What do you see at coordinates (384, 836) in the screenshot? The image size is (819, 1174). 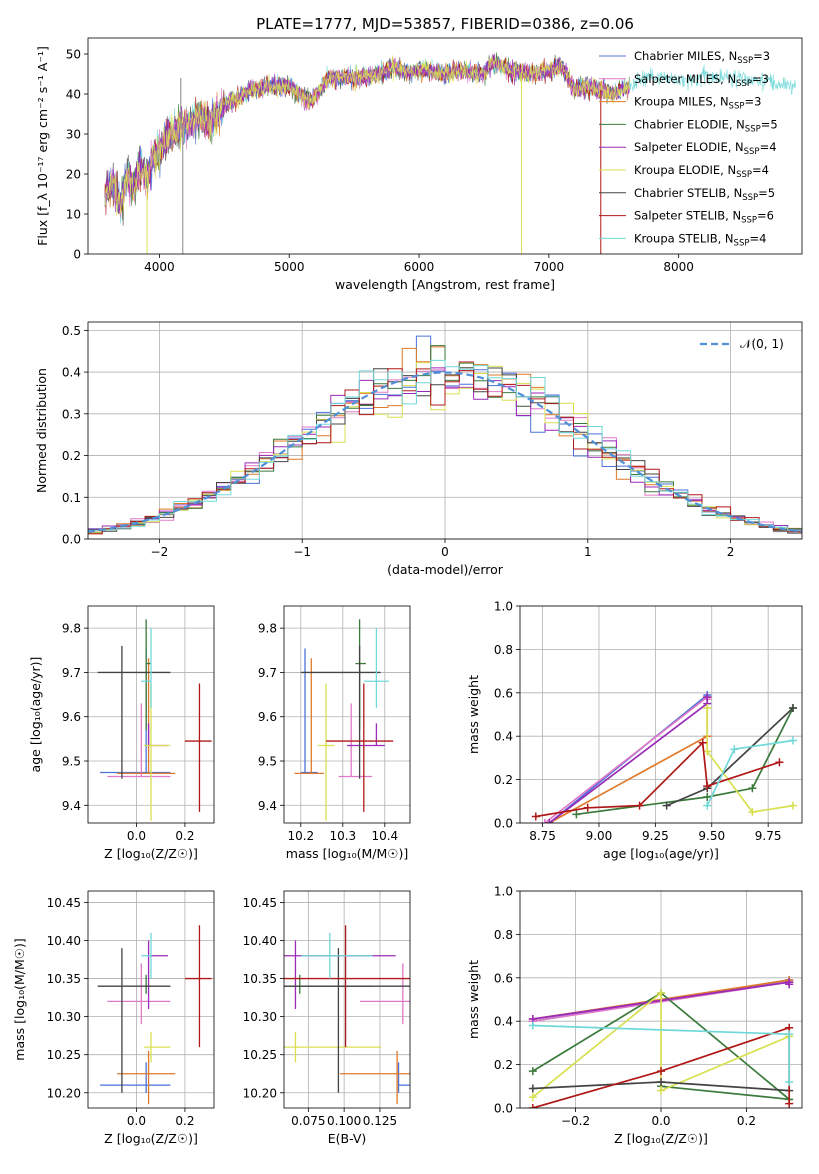 I see `x-tick-label: 10.4` at bounding box center [384, 836].